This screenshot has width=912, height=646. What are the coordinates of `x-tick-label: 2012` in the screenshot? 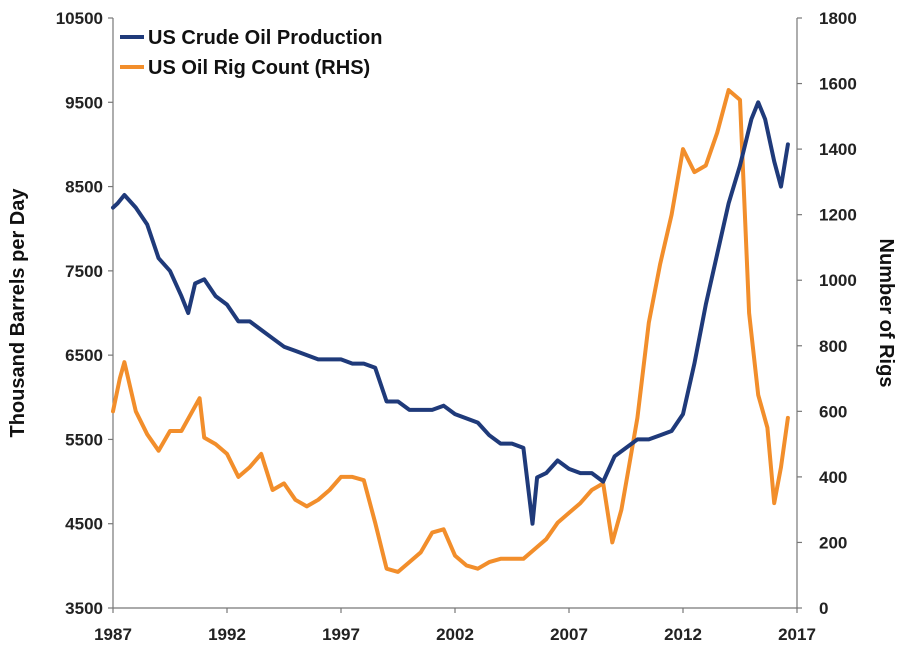 It's located at (683, 634).